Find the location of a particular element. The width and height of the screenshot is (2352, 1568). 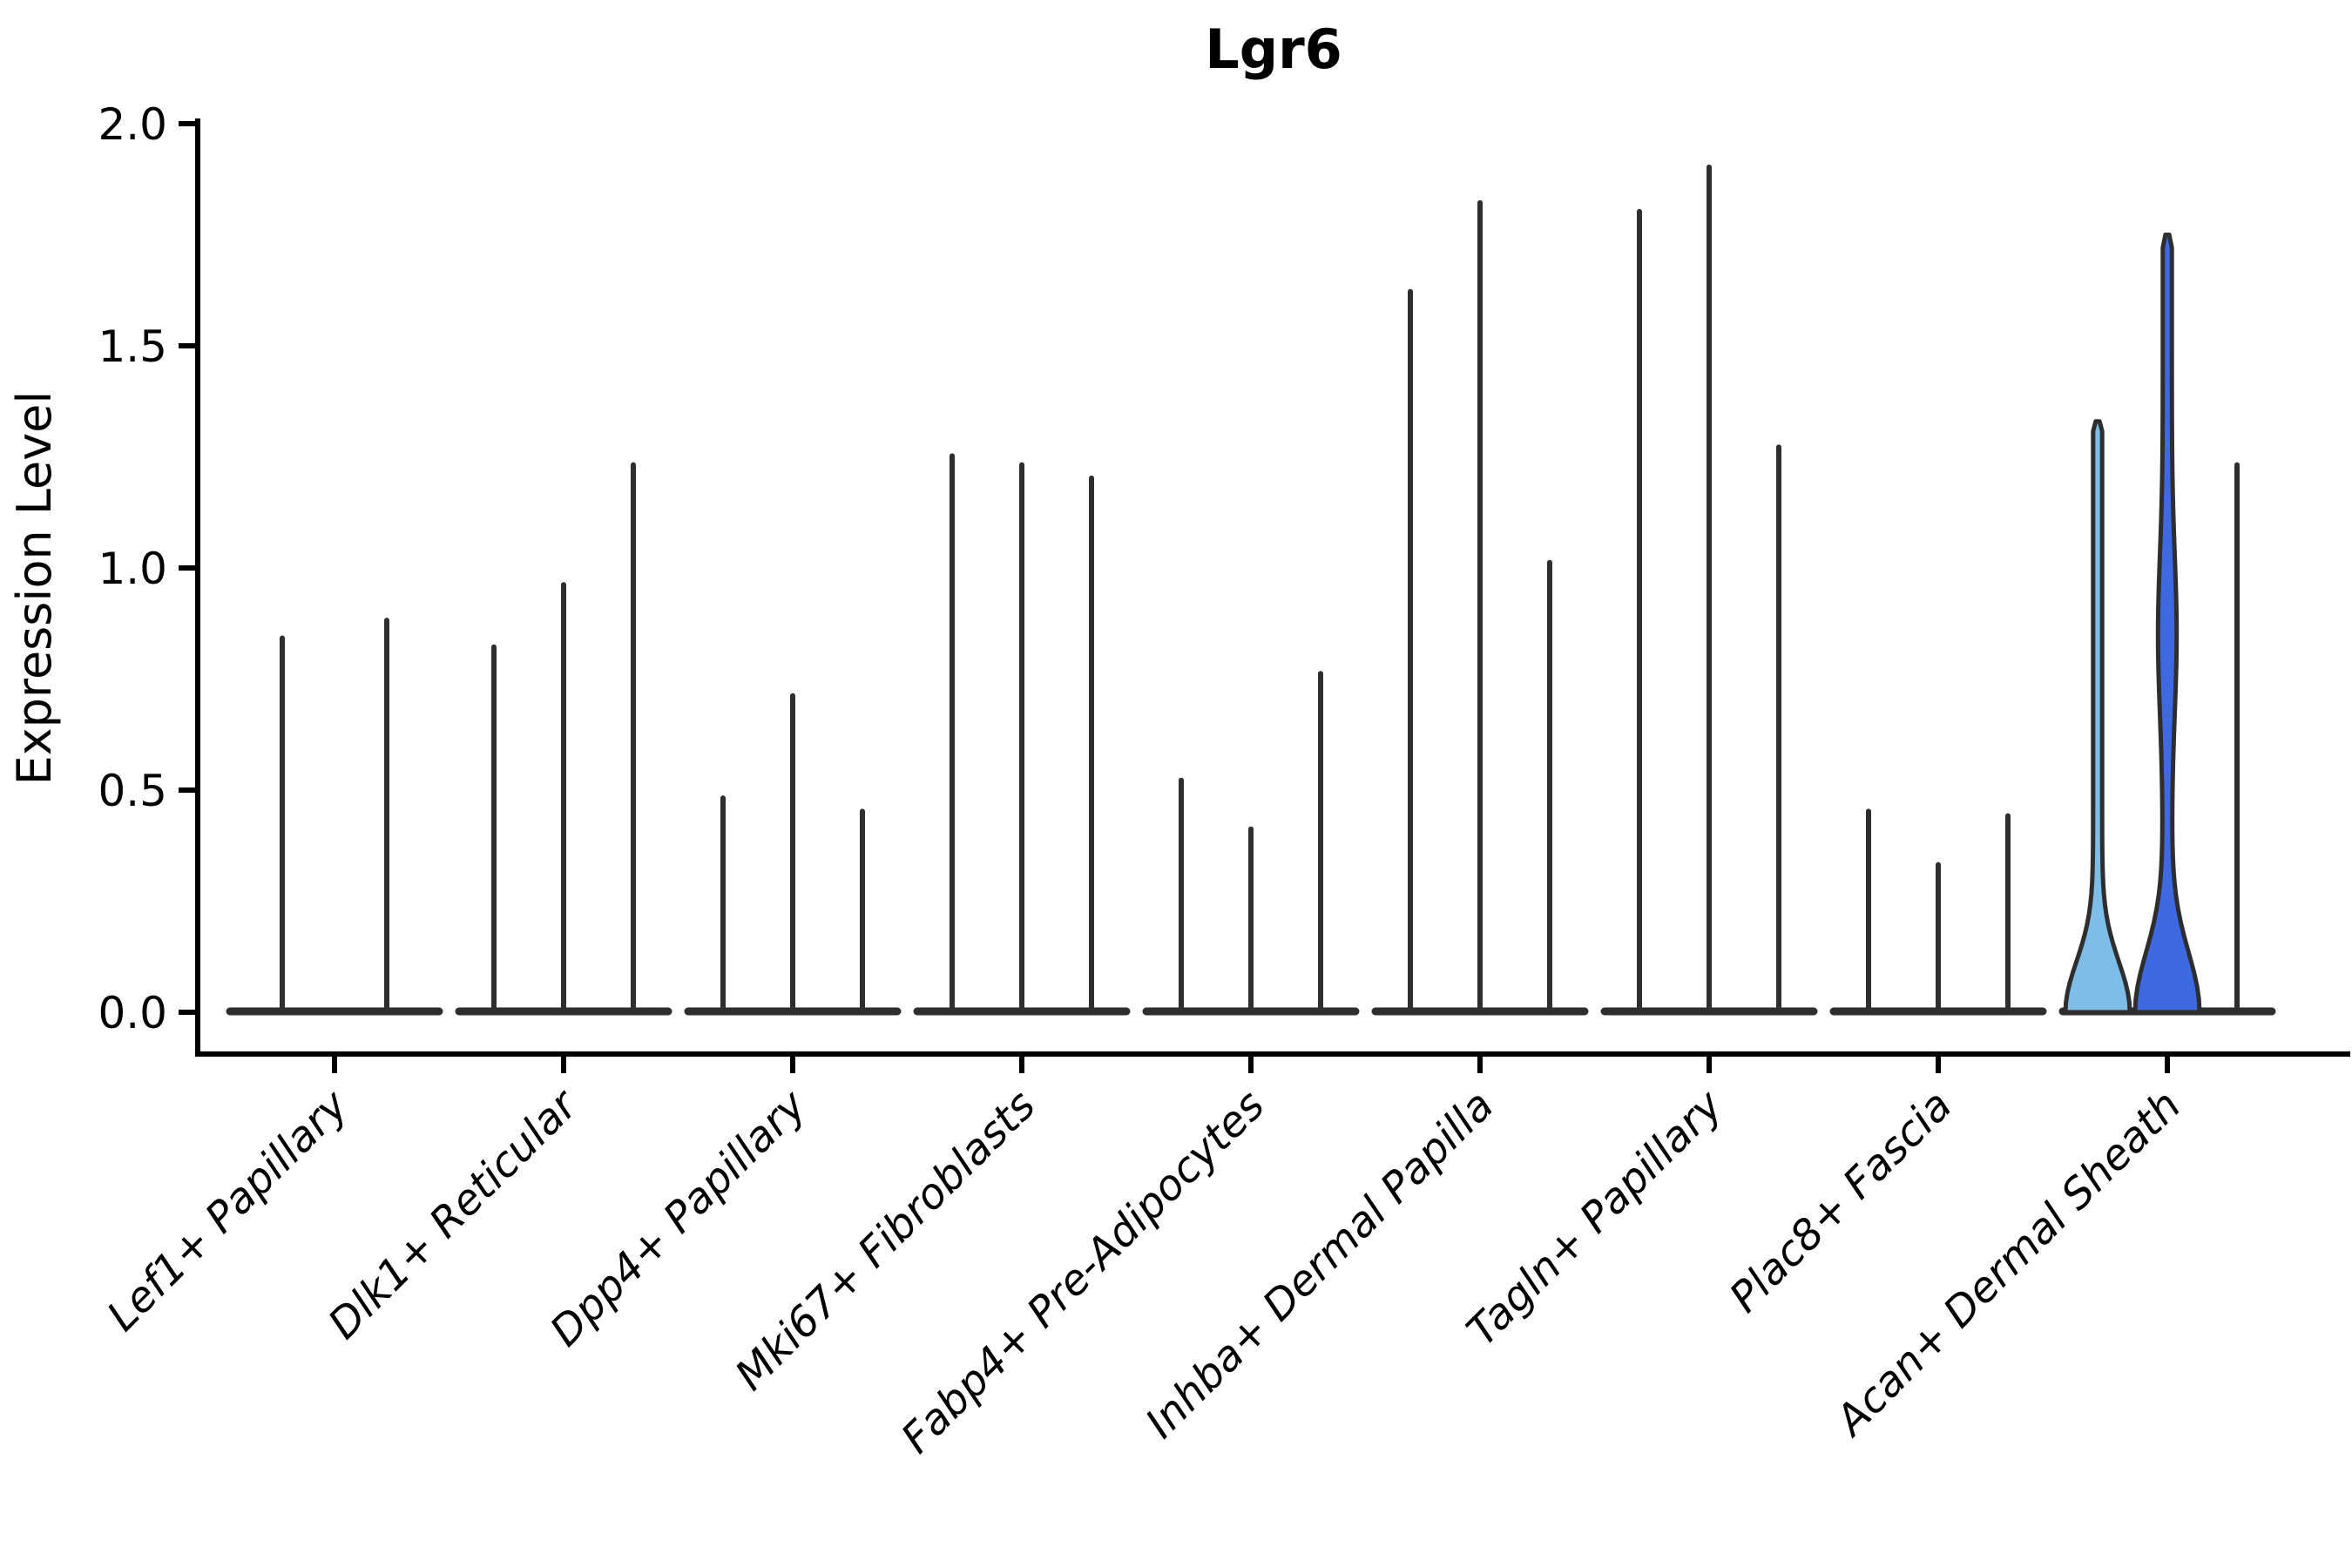

chart-title: Lgr6 is located at coordinates (1273, 49).